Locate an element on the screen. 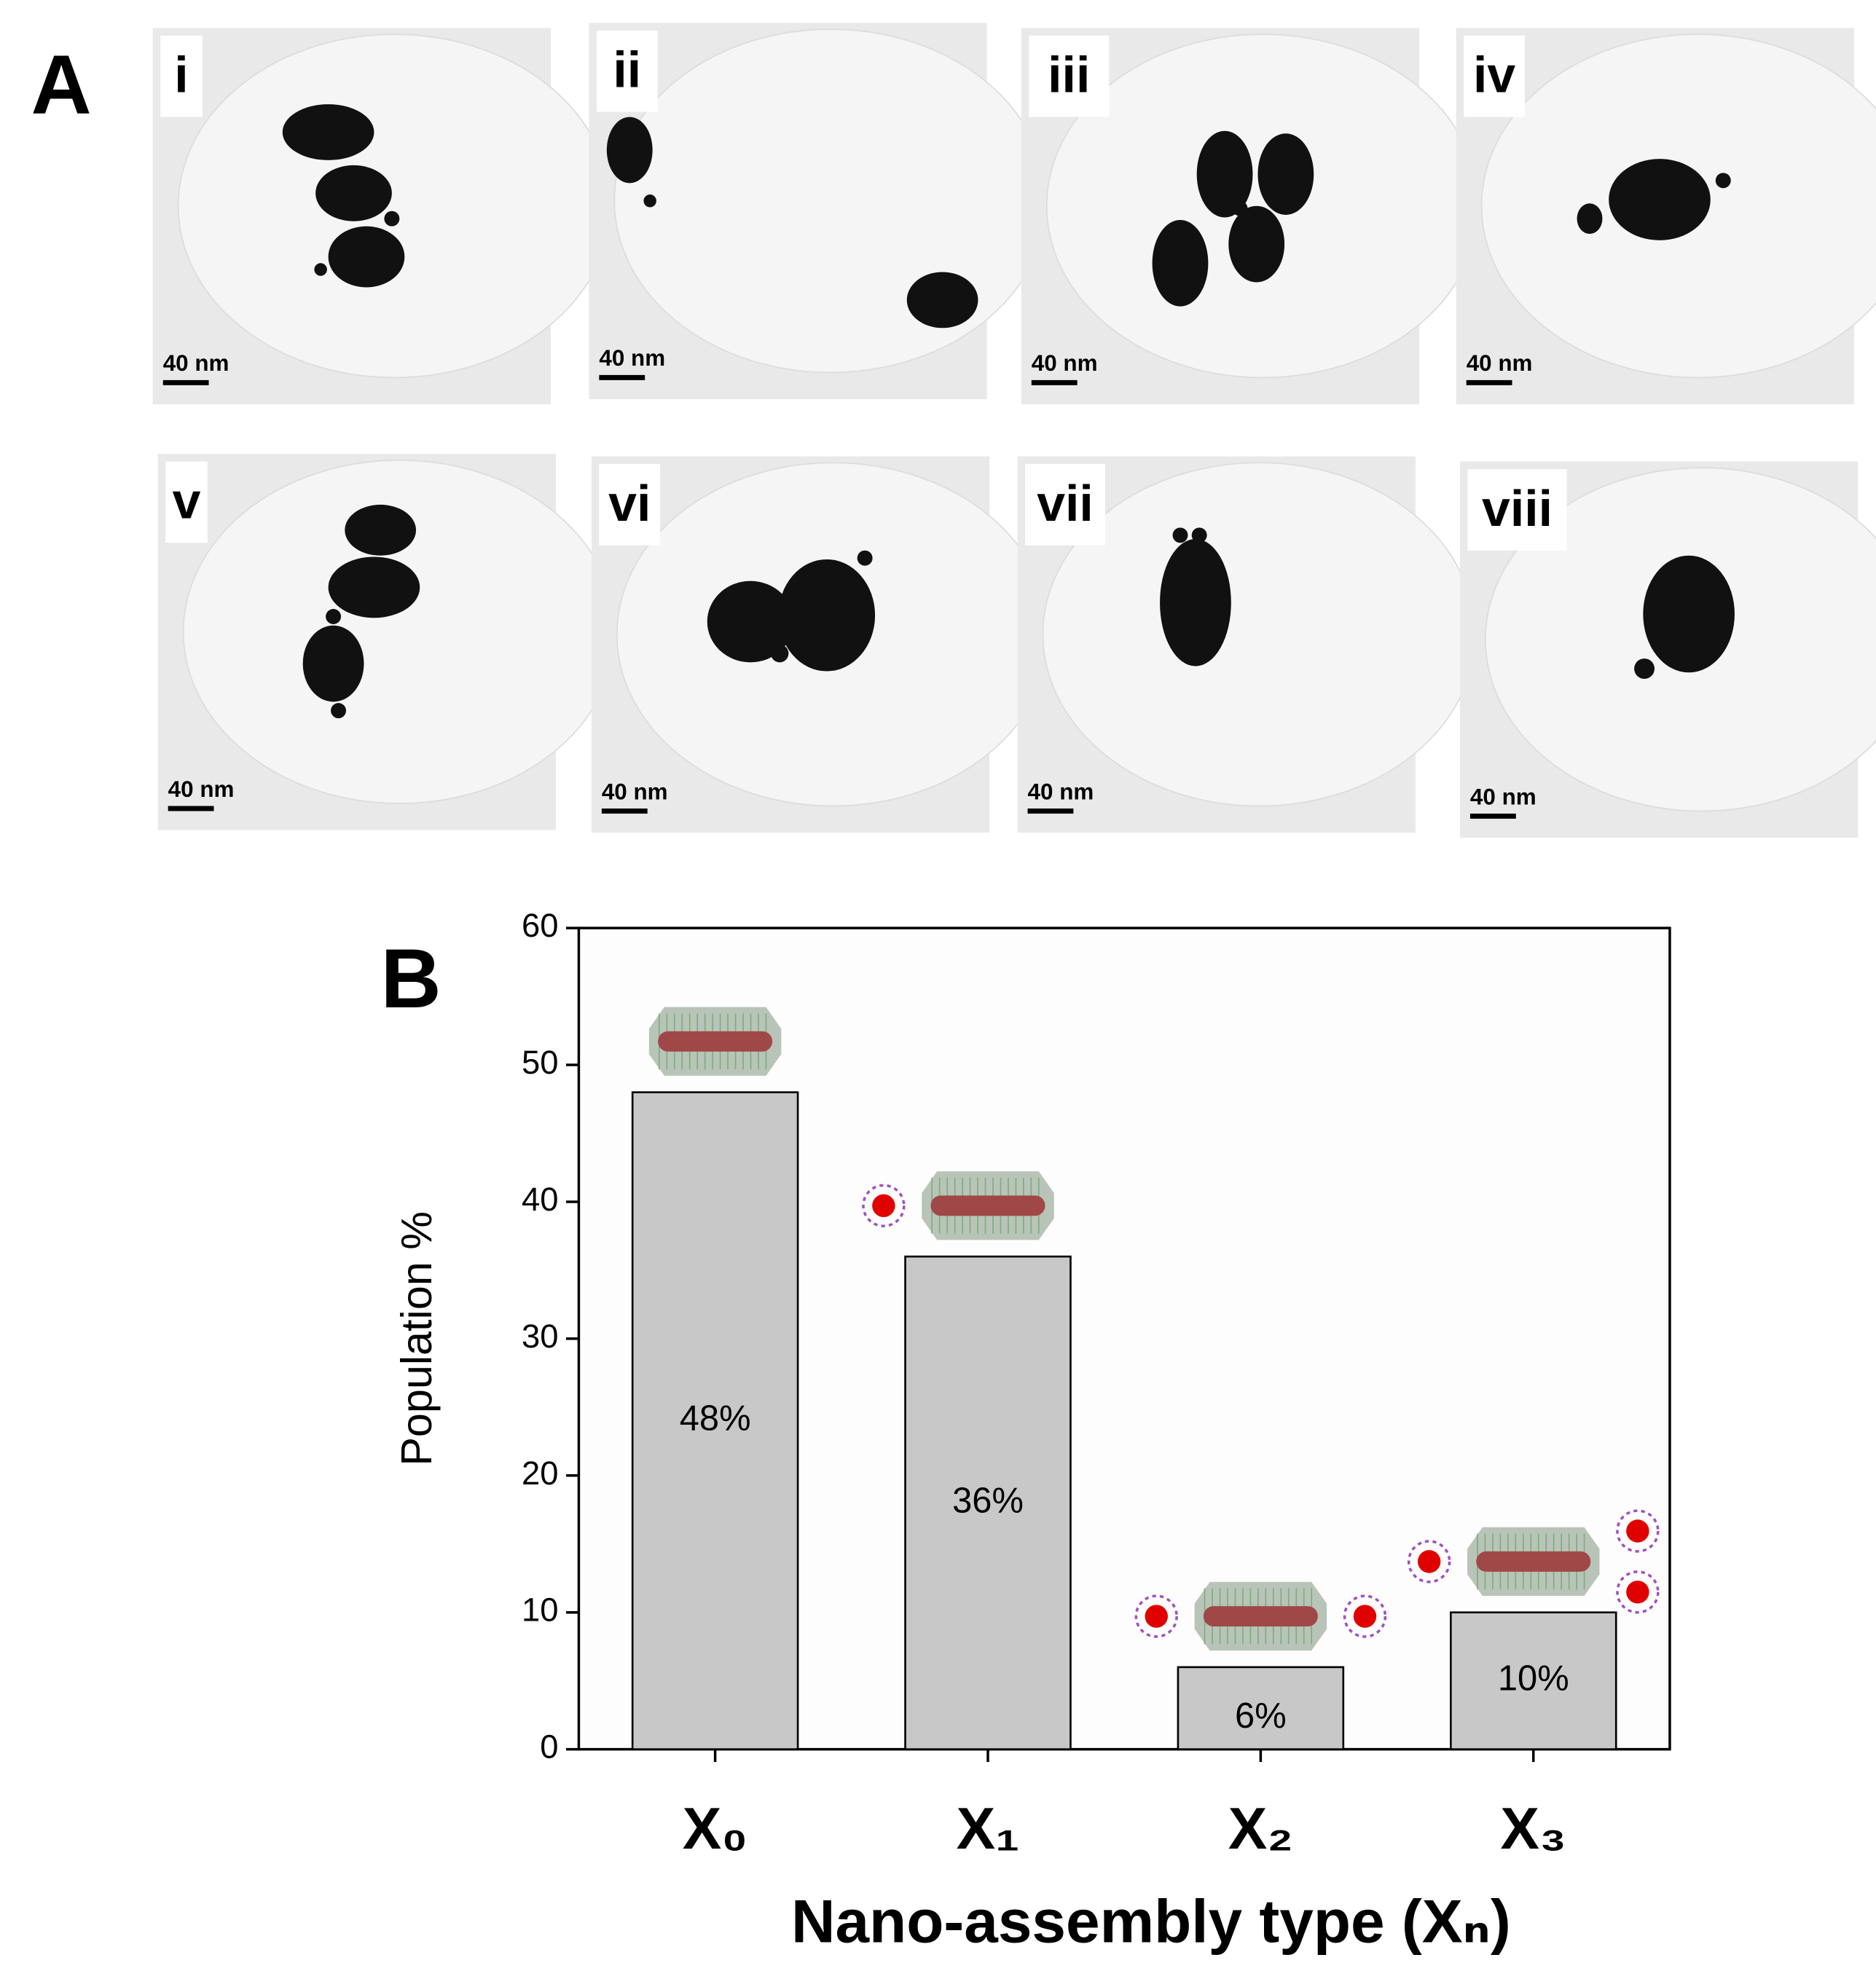 The width and height of the screenshot is (1876, 1987). panel-tag-label: vii is located at coordinates (1065, 503).